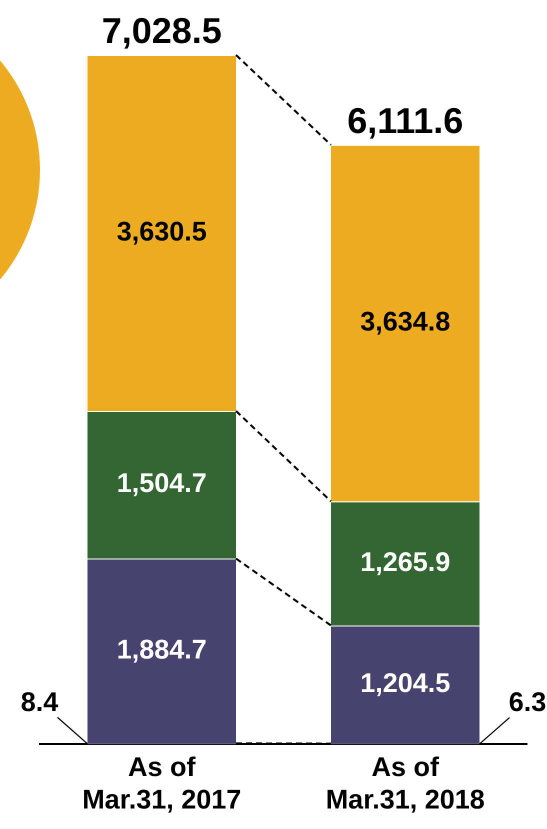  What do you see at coordinates (162, 30) in the screenshot?
I see `total-label: 7,028.5` at bounding box center [162, 30].